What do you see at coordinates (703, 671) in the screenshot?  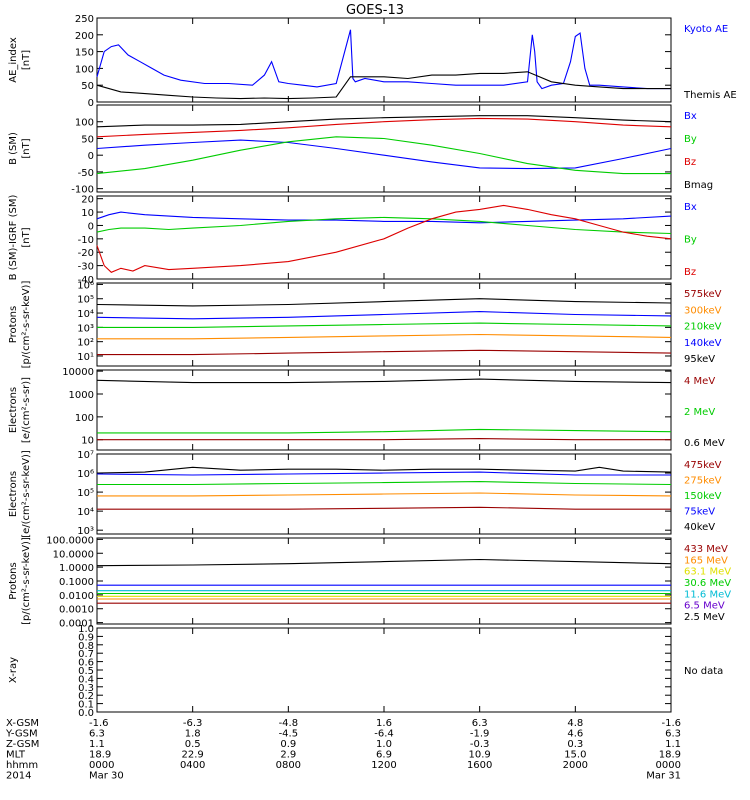 I see `legend-label: No data` at bounding box center [703, 671].